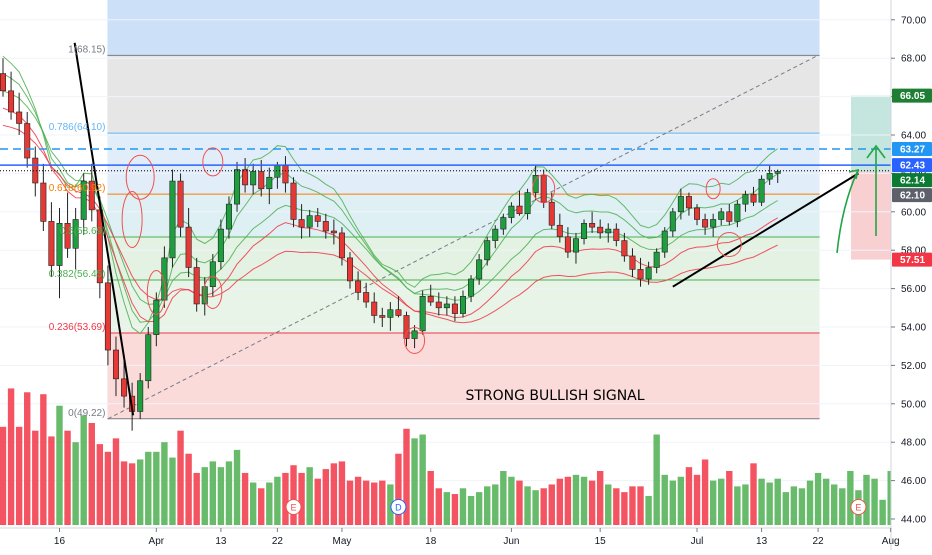  Describe the element at coordinates (911, 275) in the screenshot. I see `price-axis-area` at that location.